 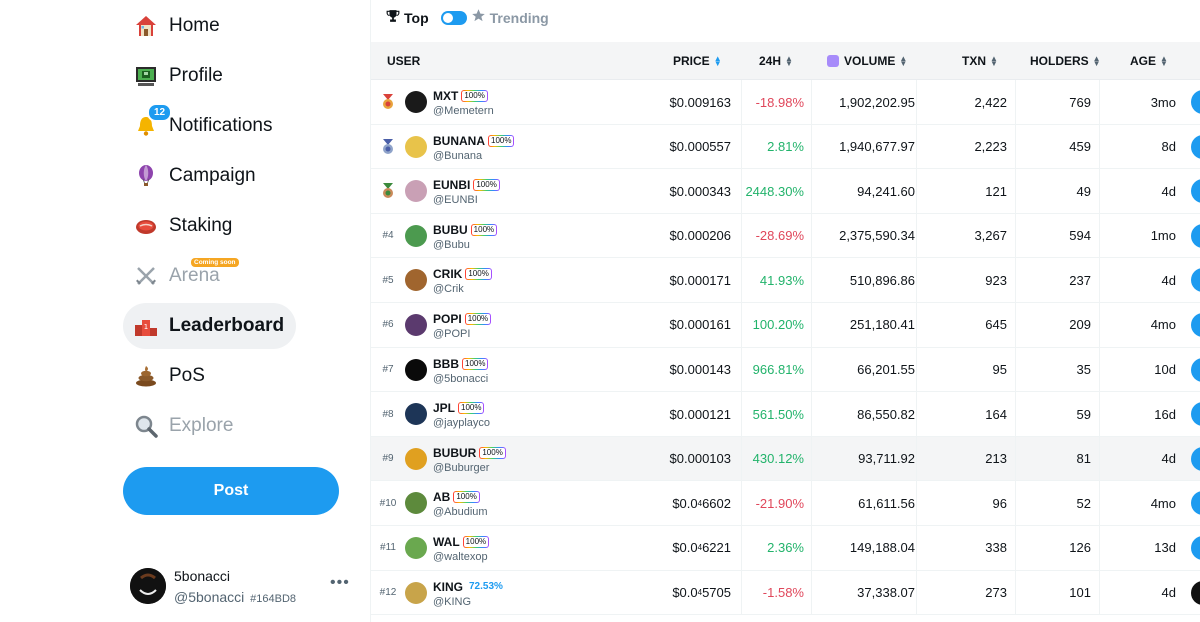 I want to click on change-cell: 430.12%, so click(x=778, y=459).